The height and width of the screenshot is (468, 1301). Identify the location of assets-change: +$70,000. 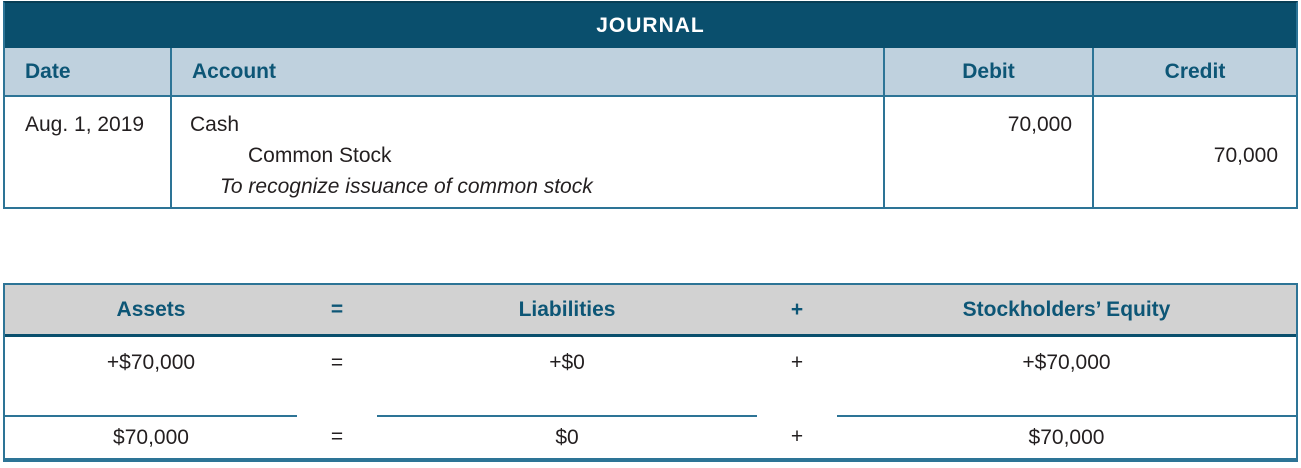
(151, 376).